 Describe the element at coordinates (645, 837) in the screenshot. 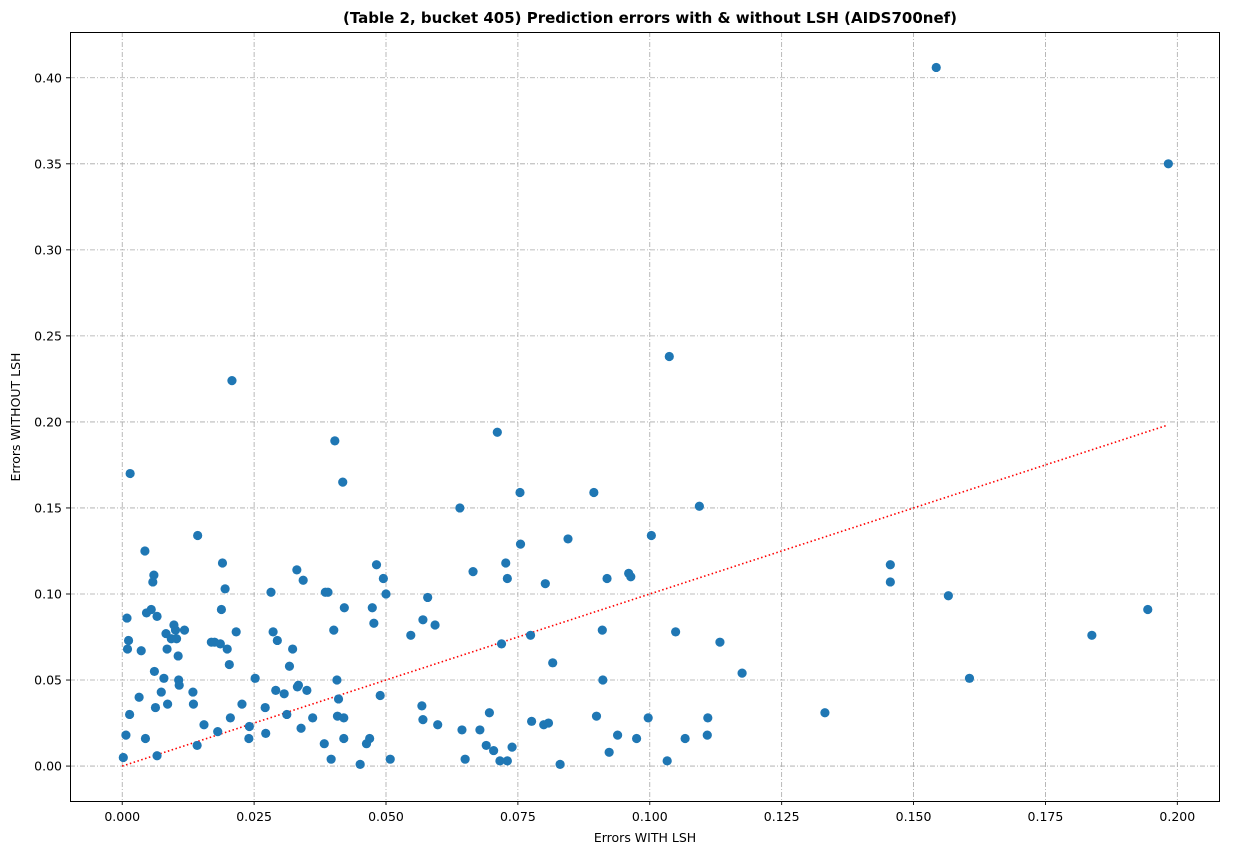

I see `x-axis-label: Errors WITH LSH` at that location.